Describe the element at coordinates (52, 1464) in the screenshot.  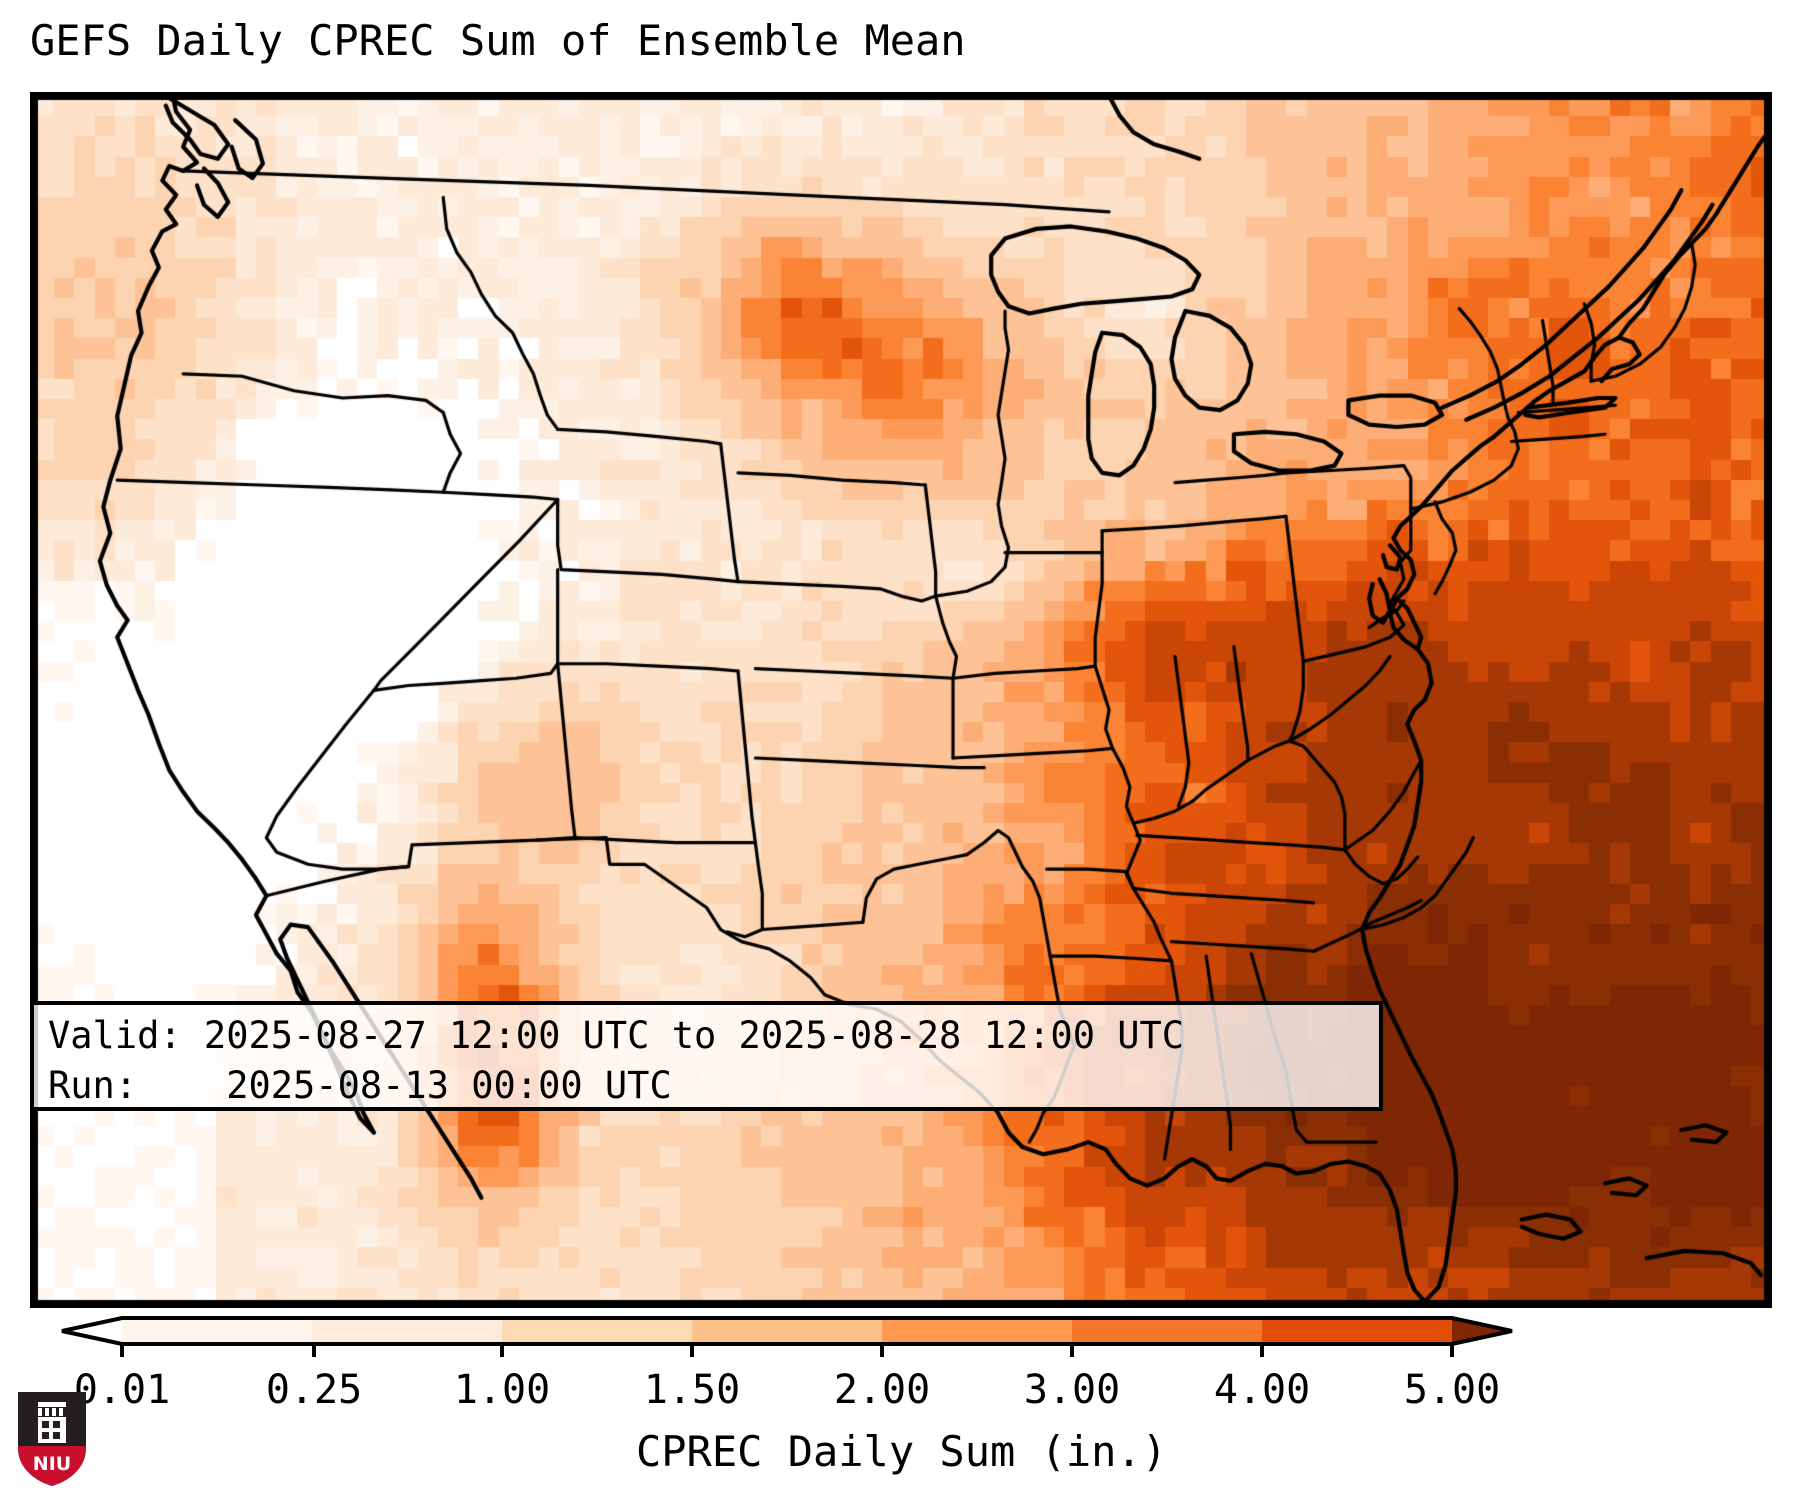
I see `niu-logo-text: NIU` at that location.